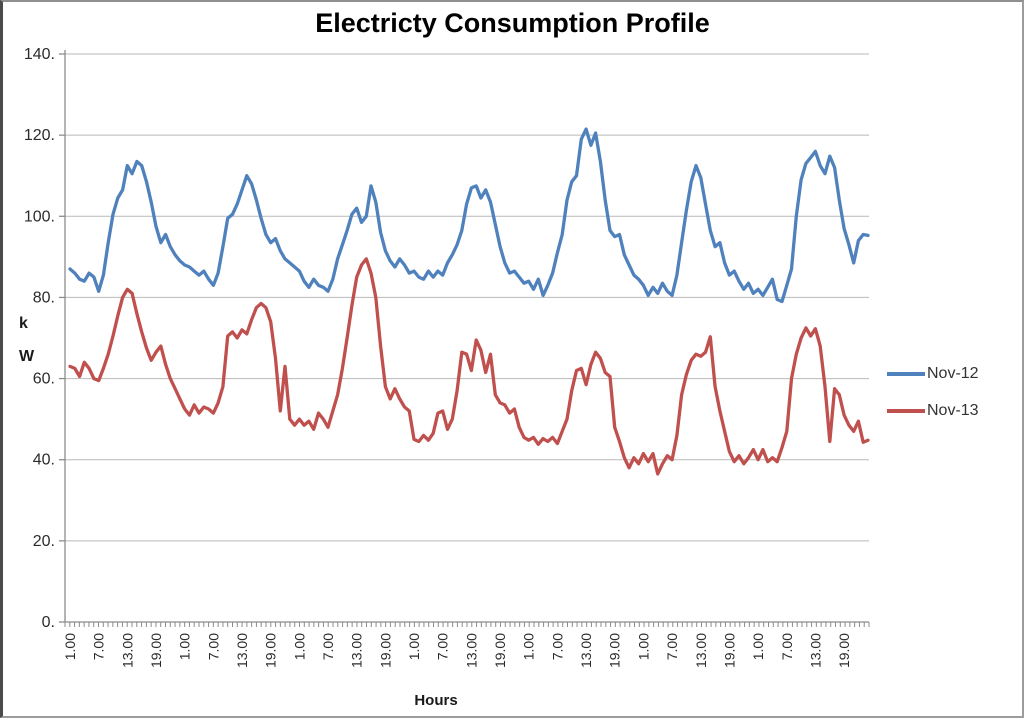 The height and width of the screenshot is (718, 1024). I want to click on legend: Nov-12 Nov-13, so click(952, 399).